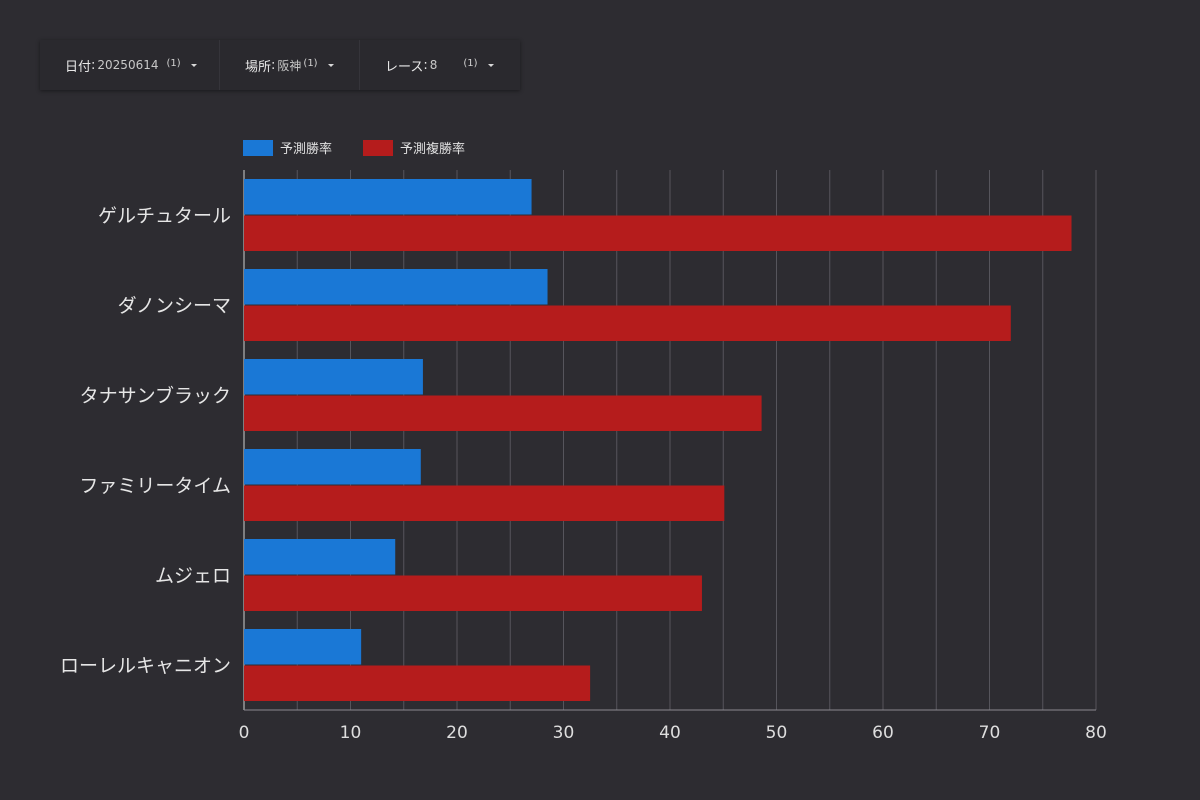  What do you see at coordinates (174, 306) in the screenshot?
I see `category-label: ダノンシーマ` at bounding box center [174, 306].